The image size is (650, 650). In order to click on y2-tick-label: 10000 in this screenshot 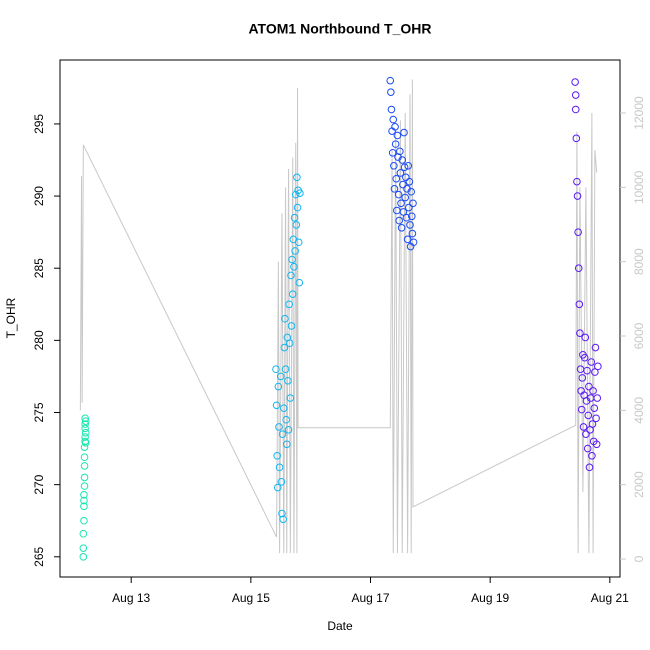, I will do `click(639, 187)`.